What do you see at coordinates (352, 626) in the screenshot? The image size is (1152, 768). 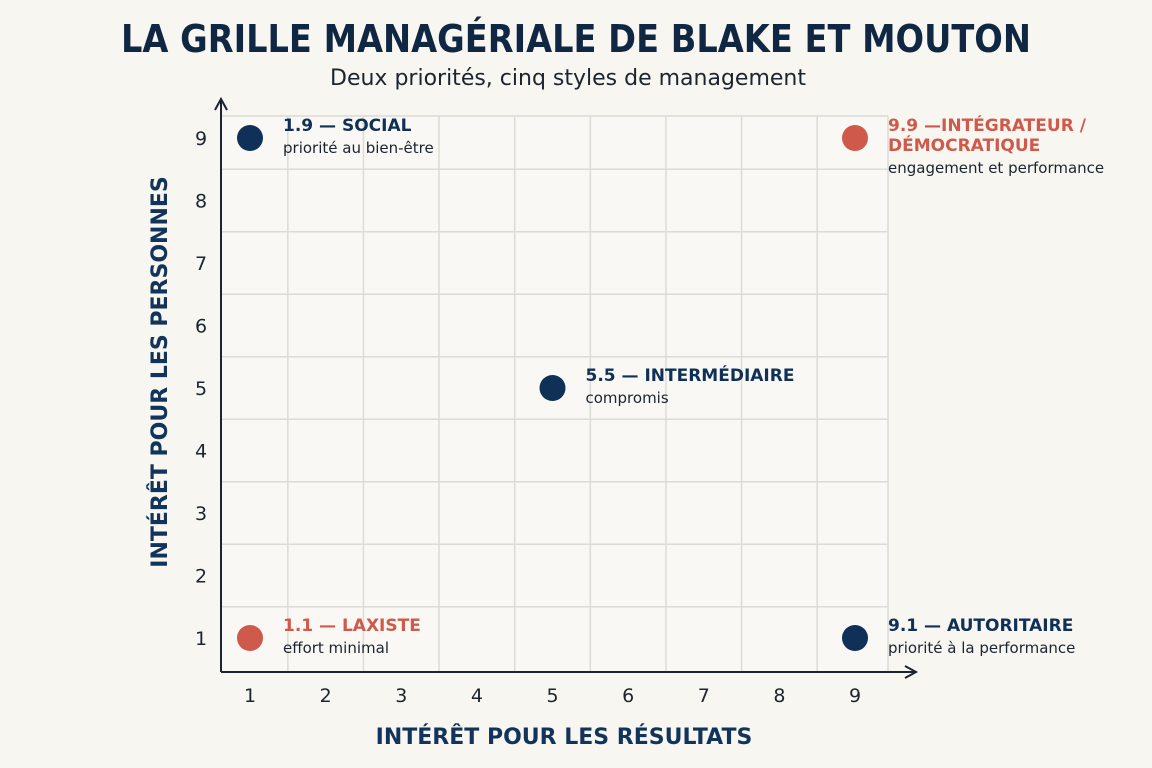 I see `point-label-title: 1.1 — LAXISTE` at bounding box center [352, 626].